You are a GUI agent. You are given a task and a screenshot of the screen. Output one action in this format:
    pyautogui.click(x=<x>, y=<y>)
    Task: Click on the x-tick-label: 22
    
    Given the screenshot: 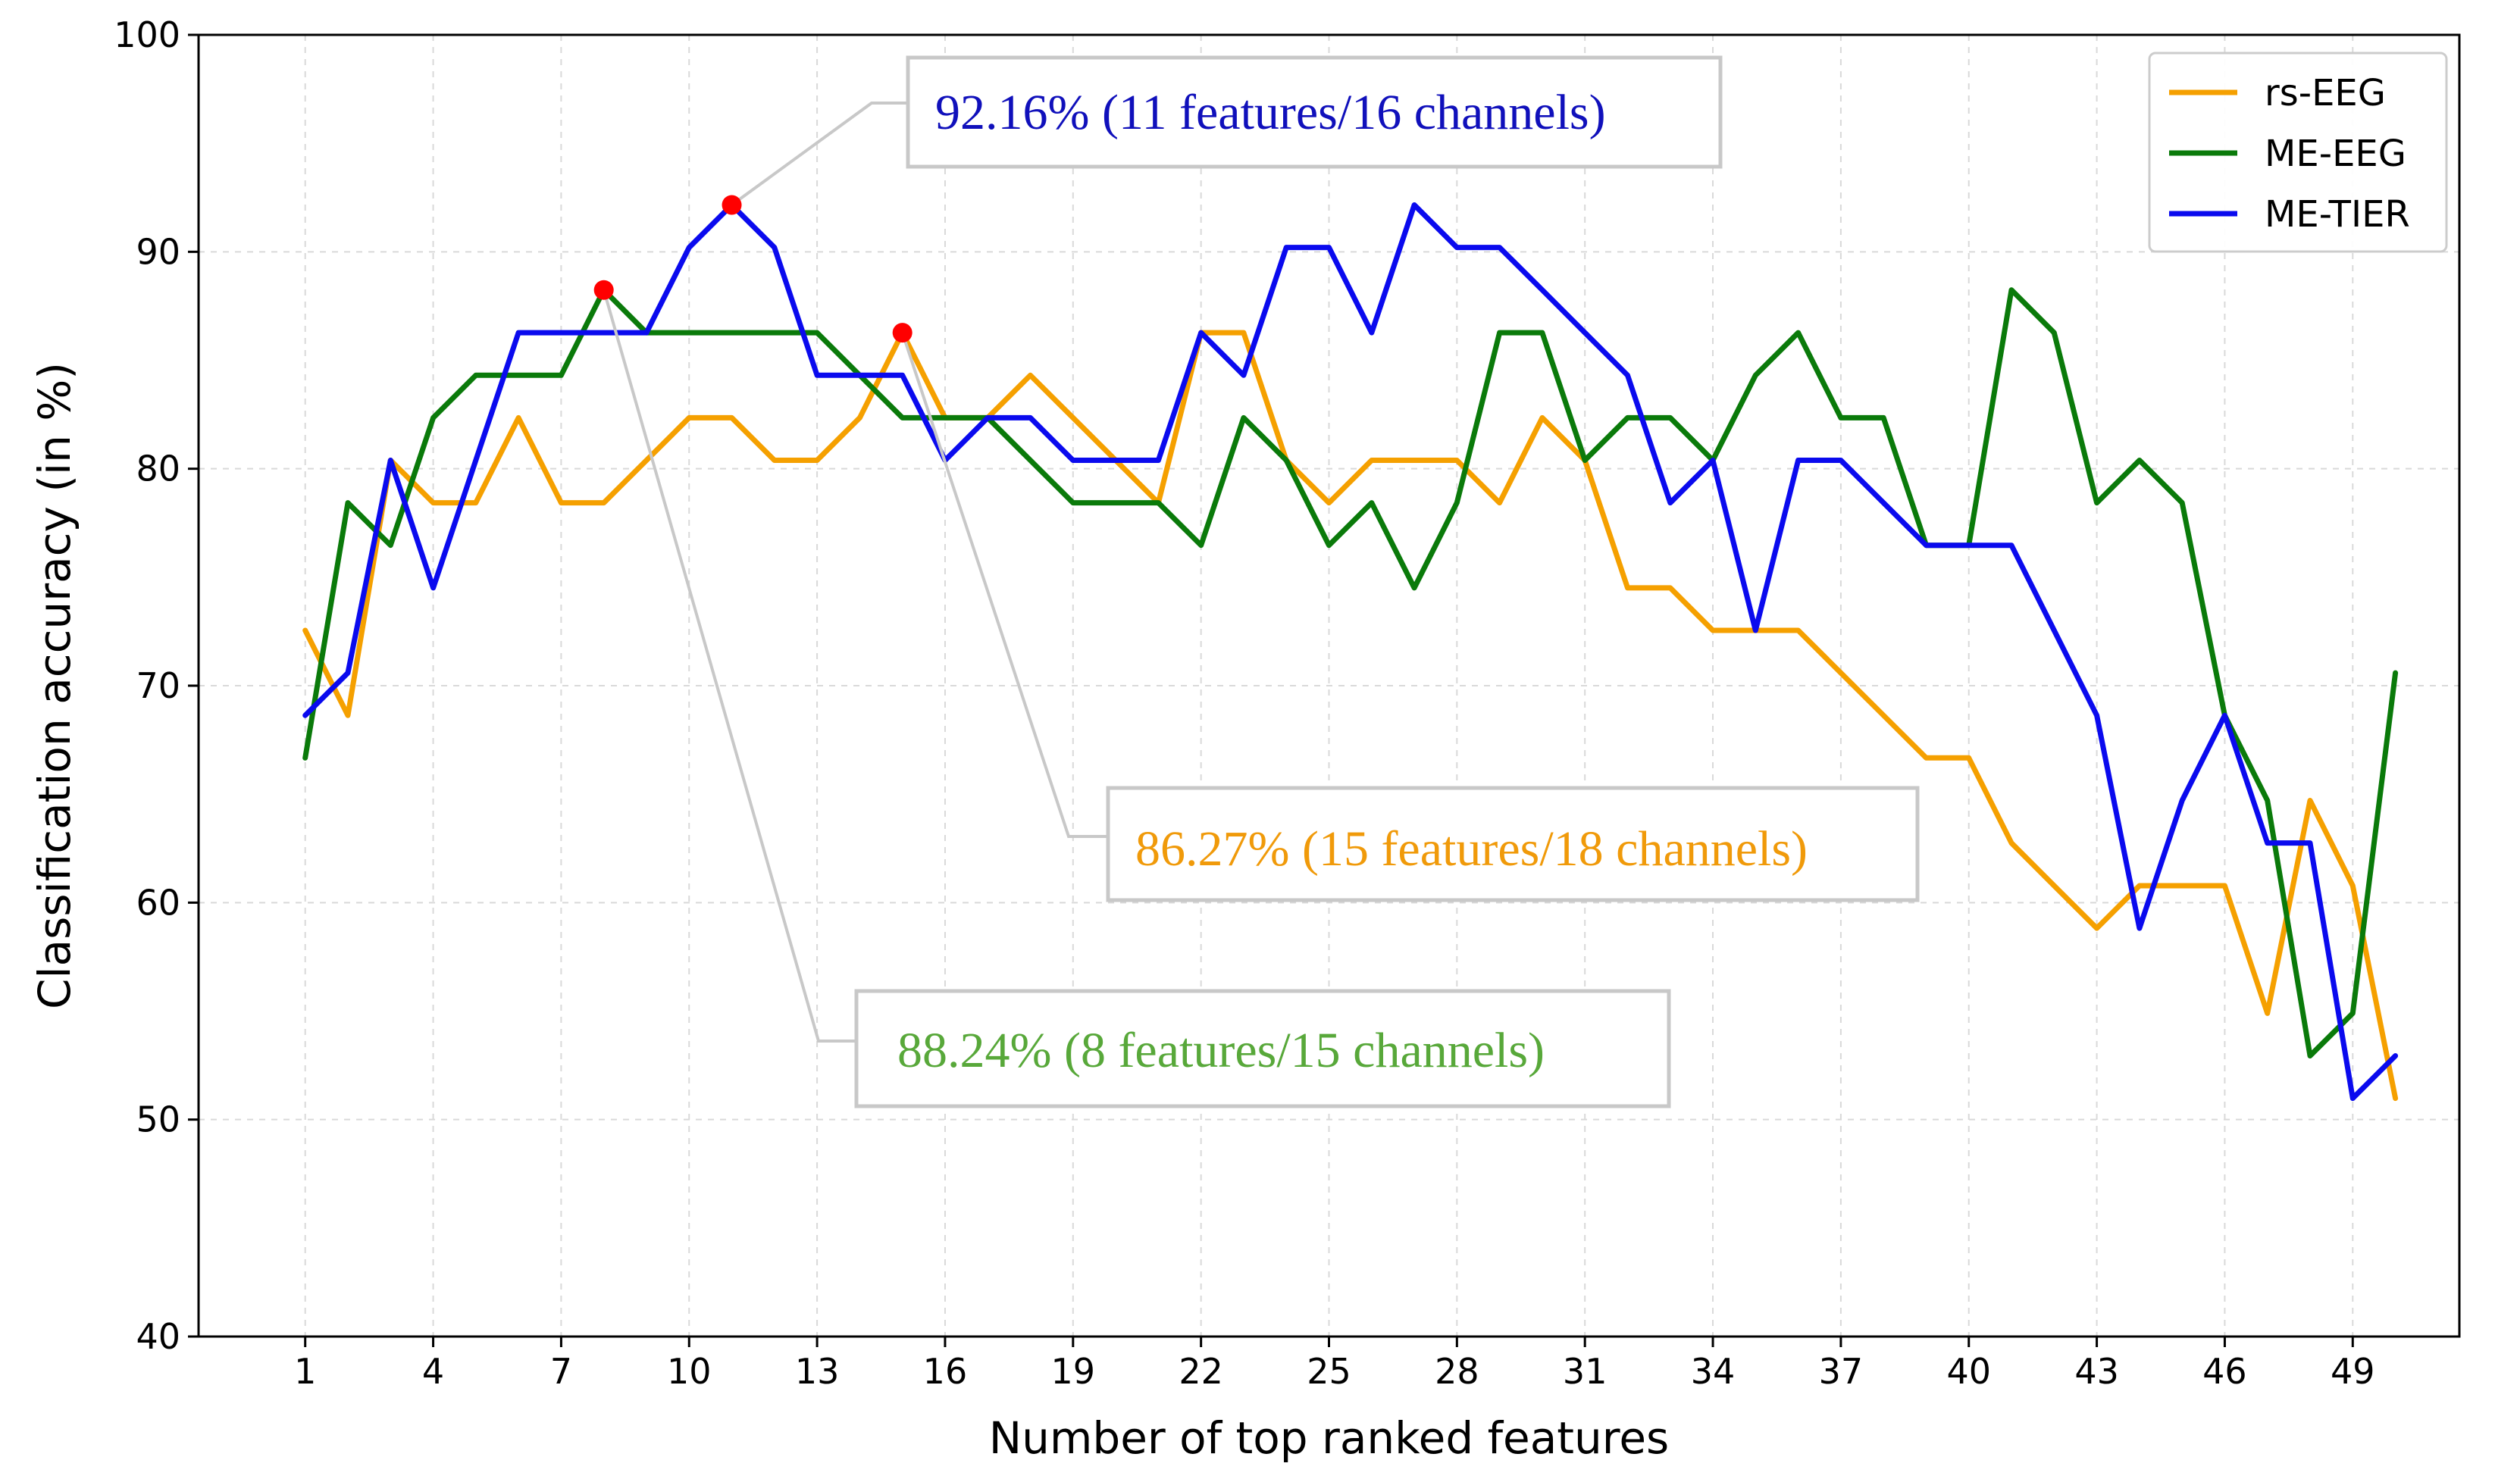 What is the action you would take?
    pyautogui.click(x=1201, y=1371)
    